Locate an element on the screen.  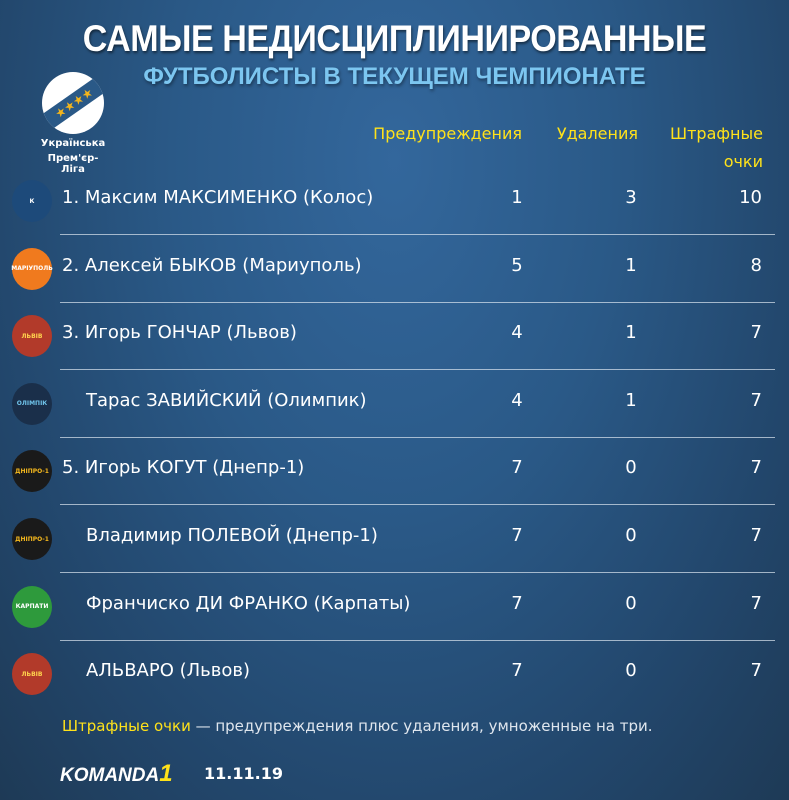
player-name: 1. Максим МАКСИМЕНКО (Колос) is located at coordinates (218, 197).